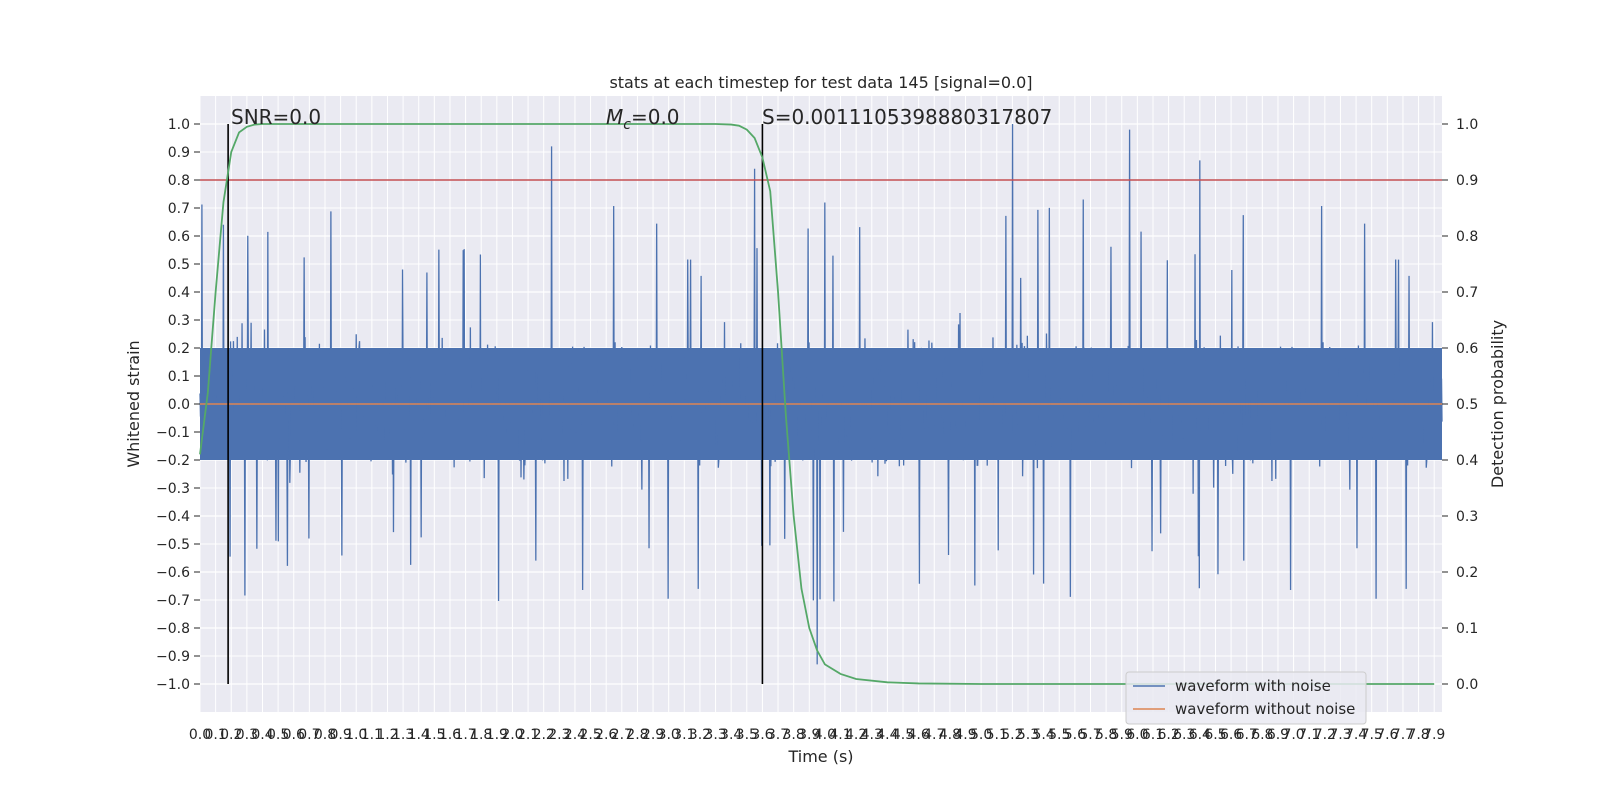 This screenshot has height=800, width=1600. I want to click on mc-subscript: c, so click(627, 125).